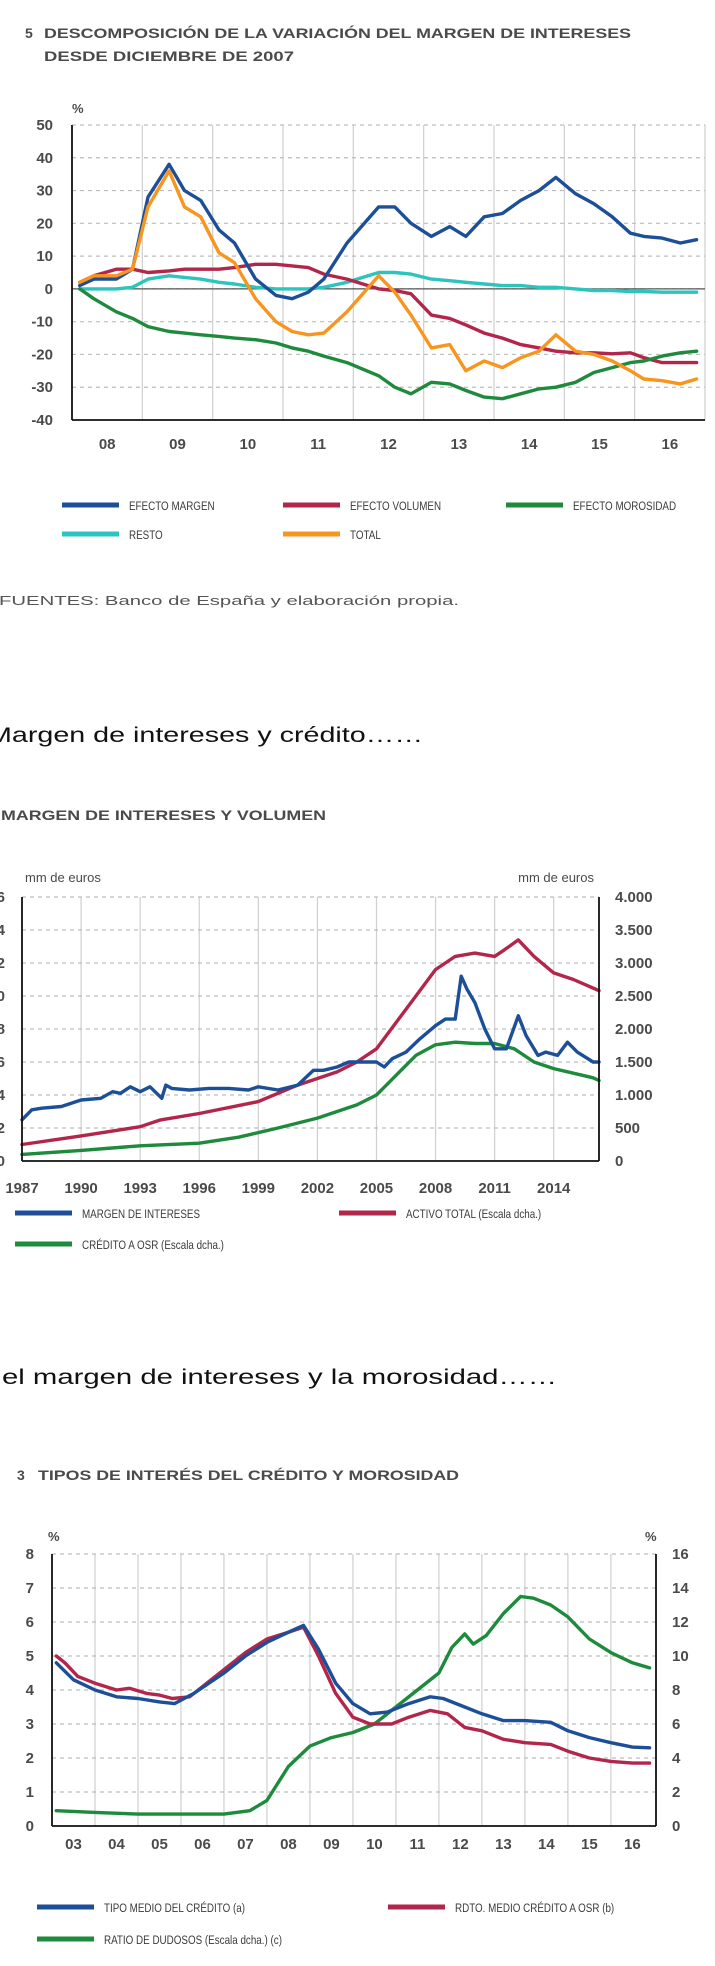 Image resolution: width=715 pixels, height=1966 pixels. Describe the element at coordinates (146, 535) in the screenshot. I see `legend-label: RESTO` at that location.